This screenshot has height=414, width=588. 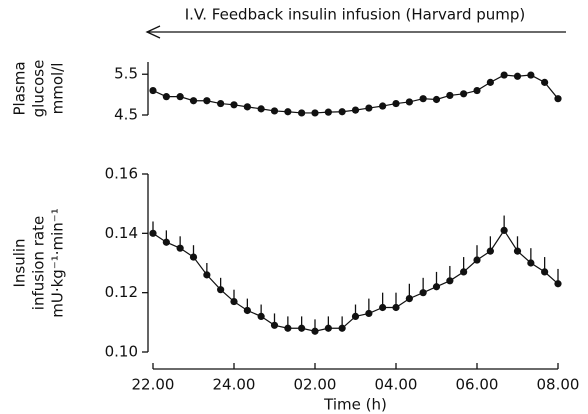 I want to click on x-tick-label: 08.00, so click(x=558, y=385).